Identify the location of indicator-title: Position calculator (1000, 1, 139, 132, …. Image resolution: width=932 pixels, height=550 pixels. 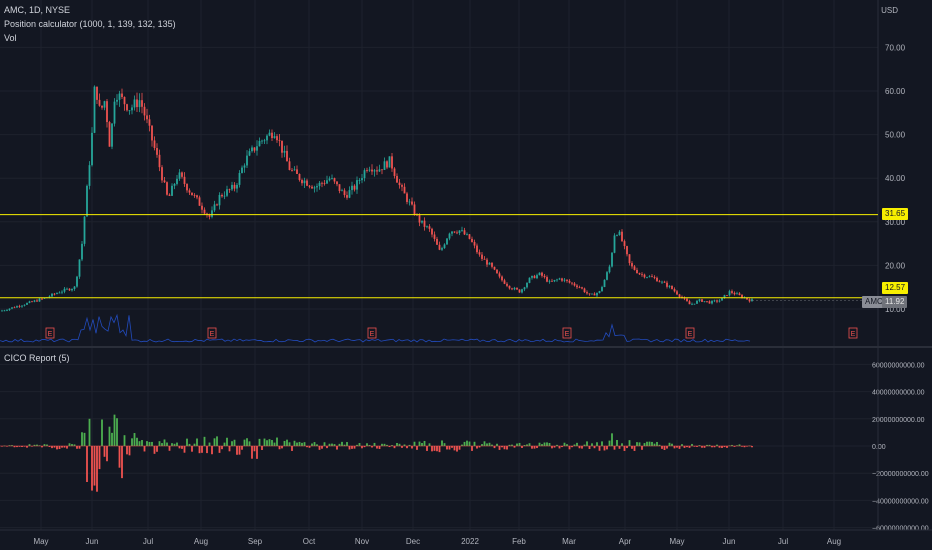
(90, 24).